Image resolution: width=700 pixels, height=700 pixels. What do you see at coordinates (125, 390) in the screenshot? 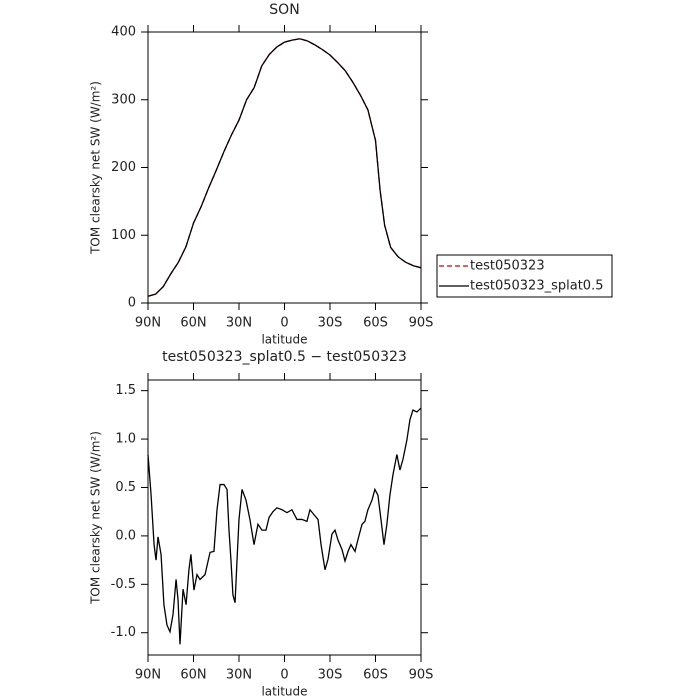
I see `y-tick-label: 1.5` at bounding box center [125, 390].